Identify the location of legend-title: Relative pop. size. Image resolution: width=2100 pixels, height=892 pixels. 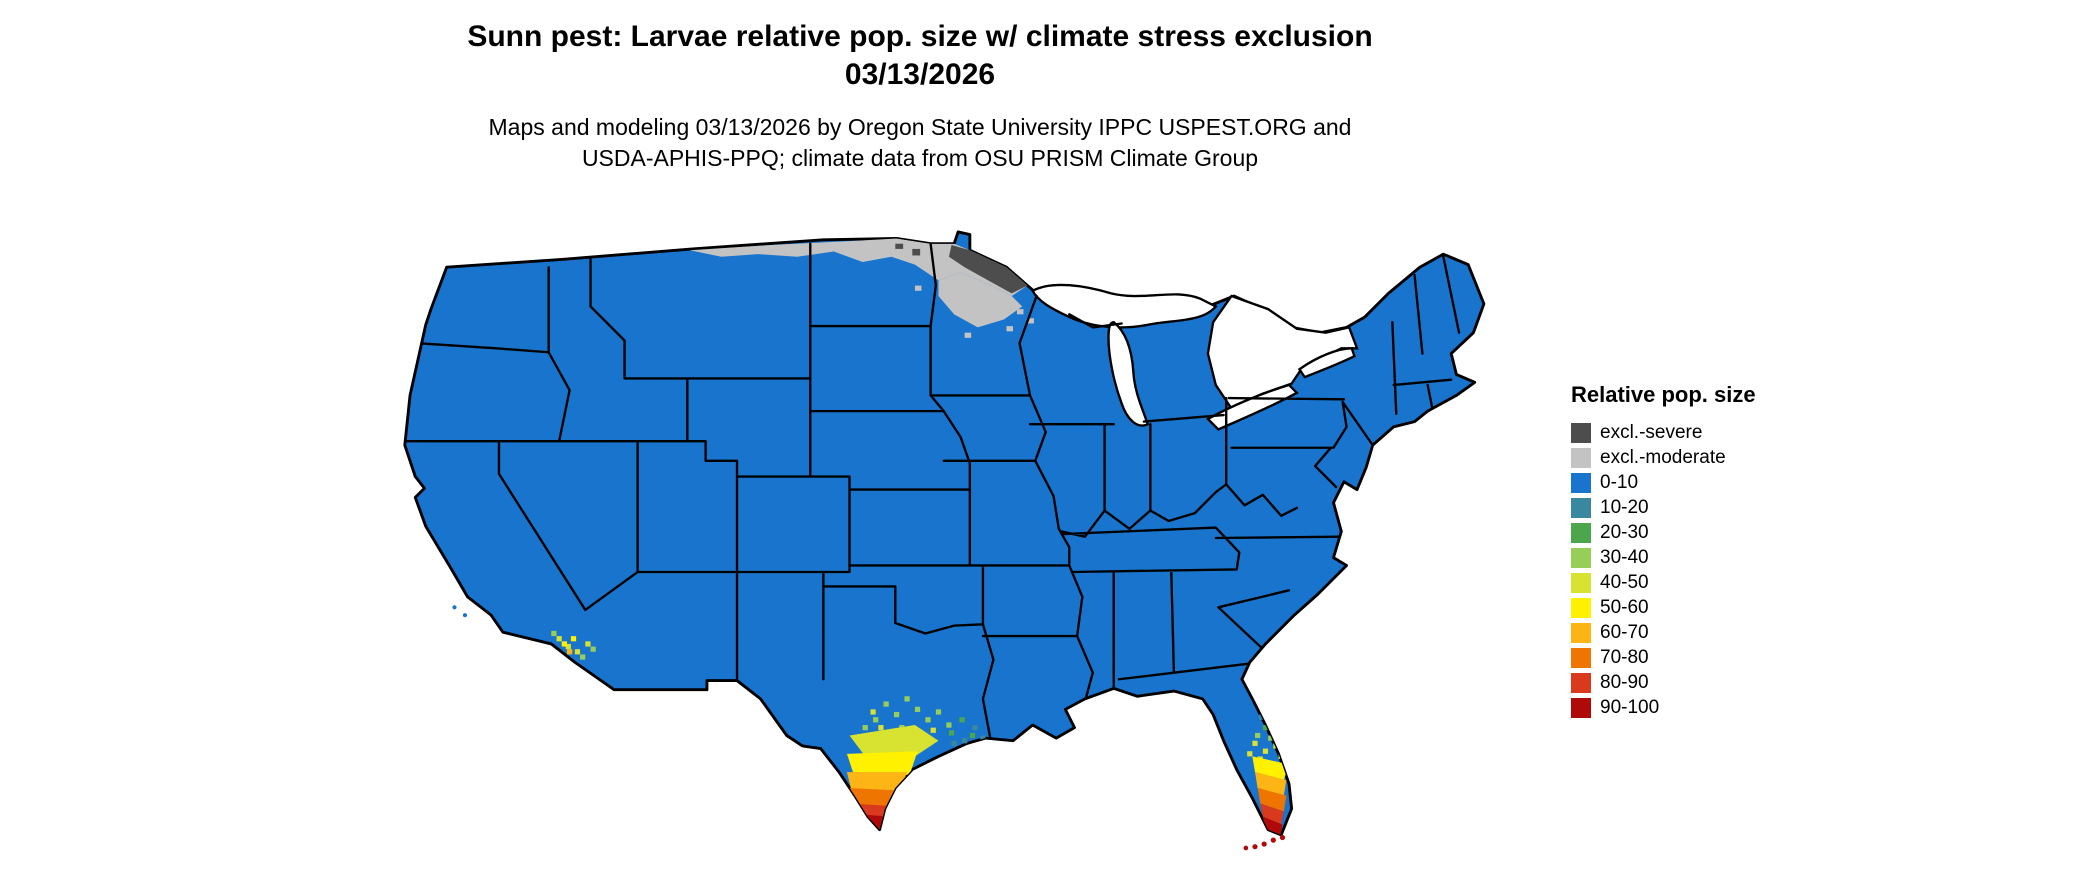
(1663, 394).